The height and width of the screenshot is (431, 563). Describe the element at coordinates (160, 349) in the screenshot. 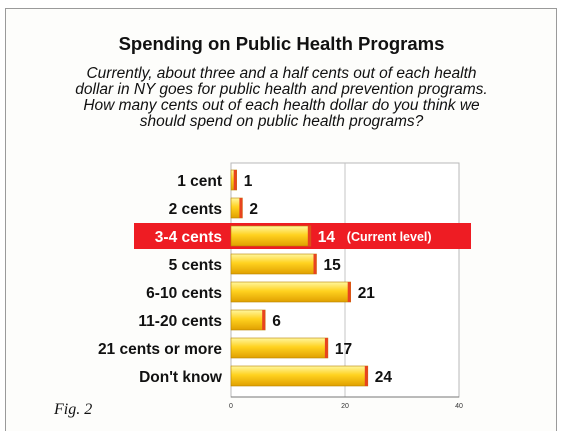

I see `category-label: 21 cents or more` at that location.